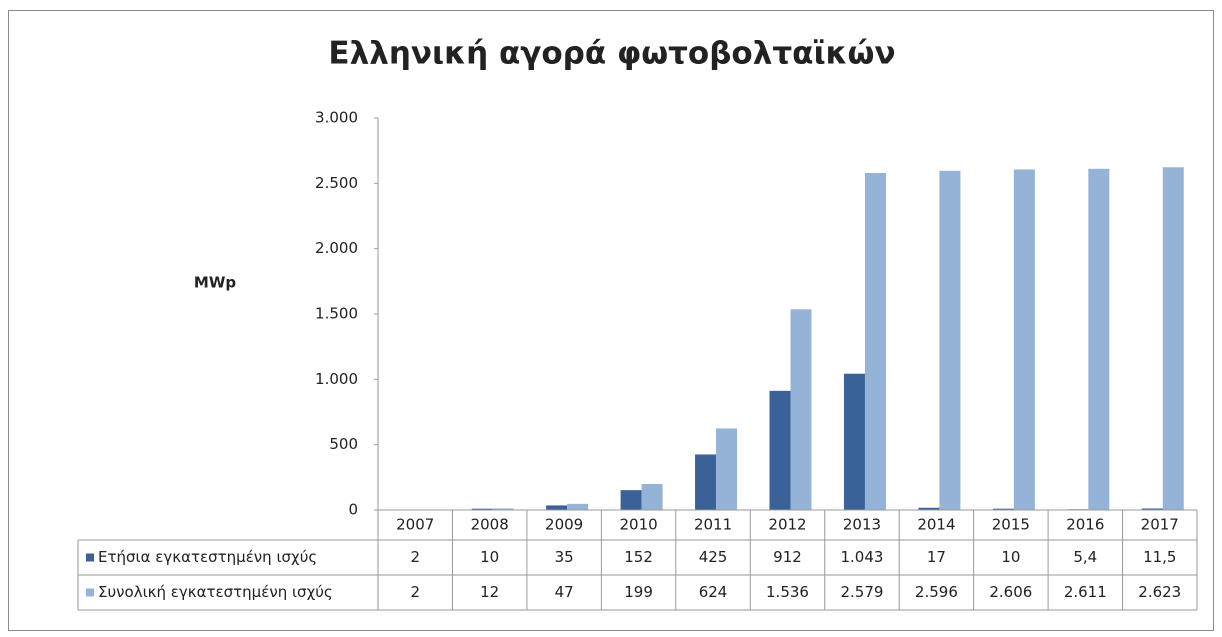 The height and width of the screenshot is (637, 1222). Describe the element at coordinates (1011, 525) in the screenshot. I see `x-tick-label: 2015` at that location.